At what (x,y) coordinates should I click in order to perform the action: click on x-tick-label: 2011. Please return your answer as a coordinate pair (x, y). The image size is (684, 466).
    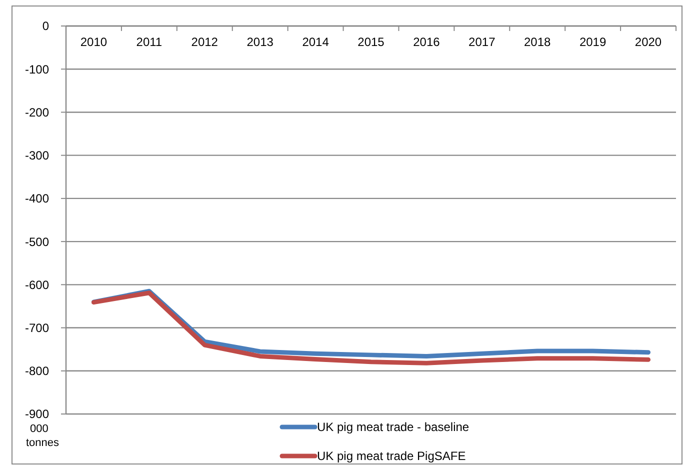
    Looking at the image, I should click on (149, 42).